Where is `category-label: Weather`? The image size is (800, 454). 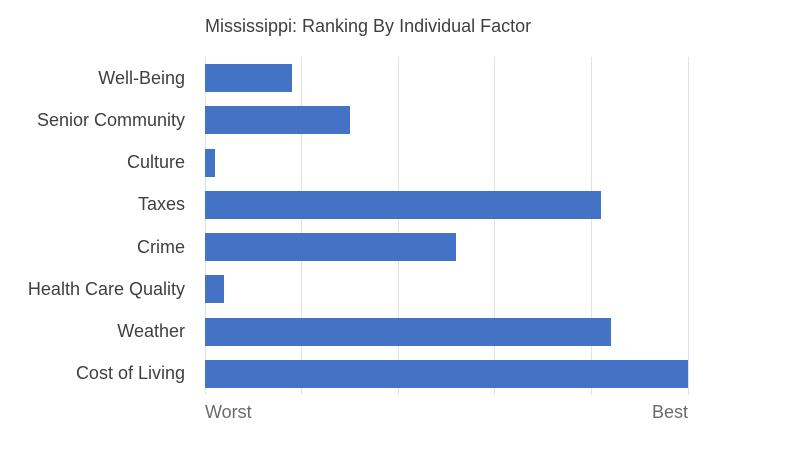
category-label: Weather is located at coordinates (151, 331).